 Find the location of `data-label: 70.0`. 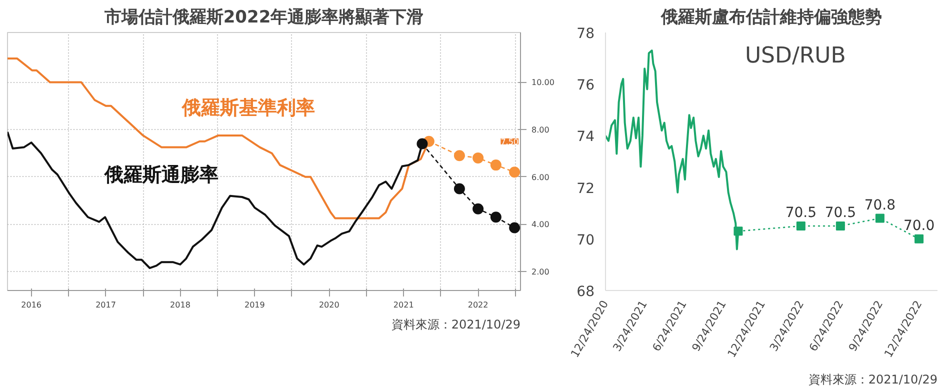

data-label: 70.0 is located at coordinates (919, 226).